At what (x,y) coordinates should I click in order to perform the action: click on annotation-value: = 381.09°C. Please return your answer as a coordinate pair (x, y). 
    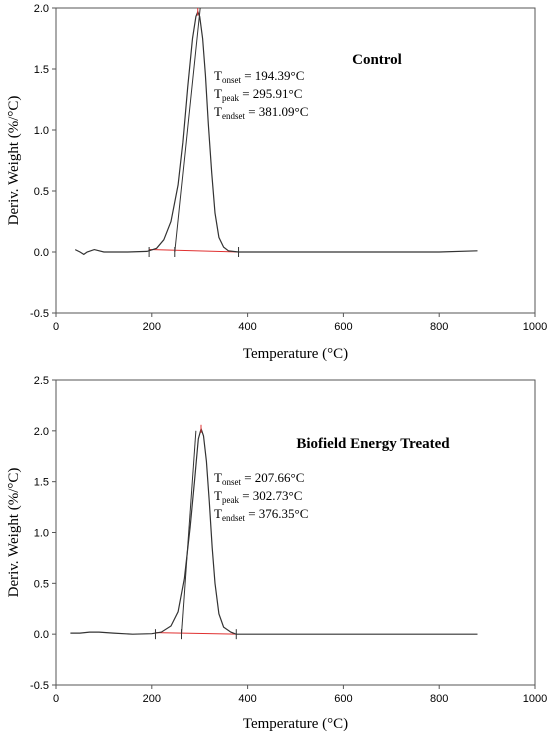
    Looking at the image, I should click on (276, 111).